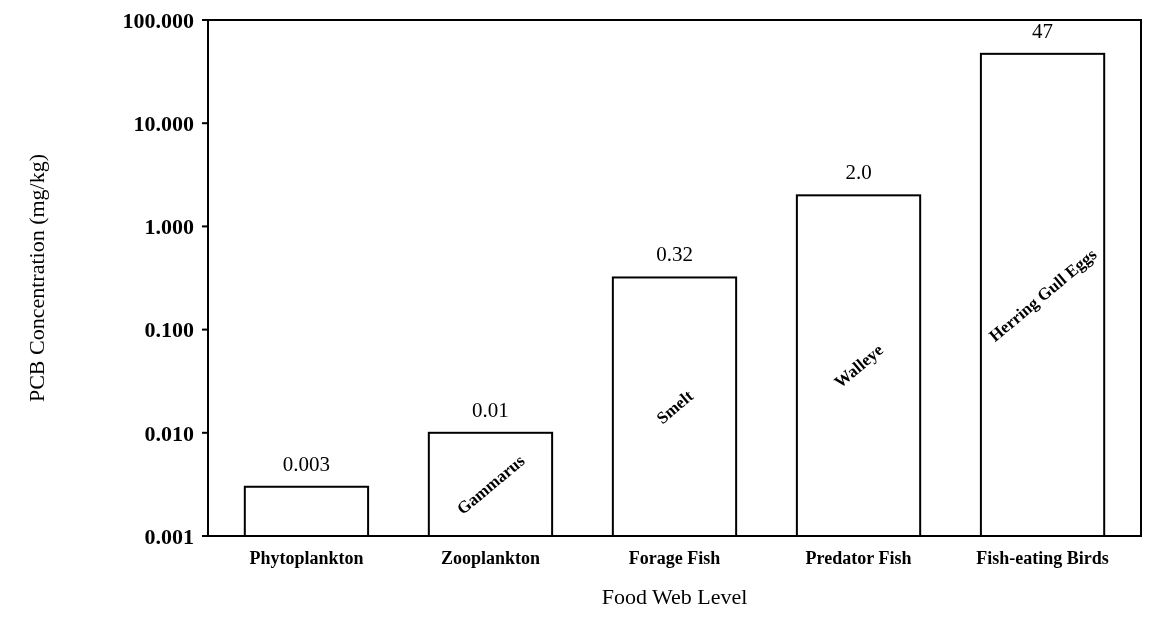 Image resolution: width=1157 pixels, height=624 pixels. Describe the element at coordinates (490, 558) in the screenshot. I see `x-tick-label: Zooplankton` at that location.